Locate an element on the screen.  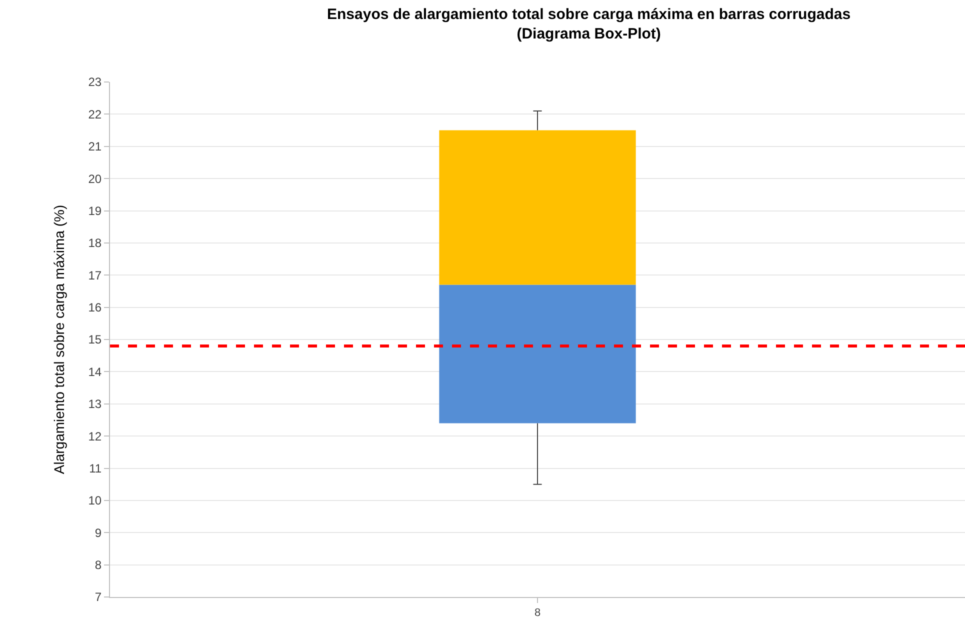
y-tick-label: 16 is located at coordinates (95, 307).